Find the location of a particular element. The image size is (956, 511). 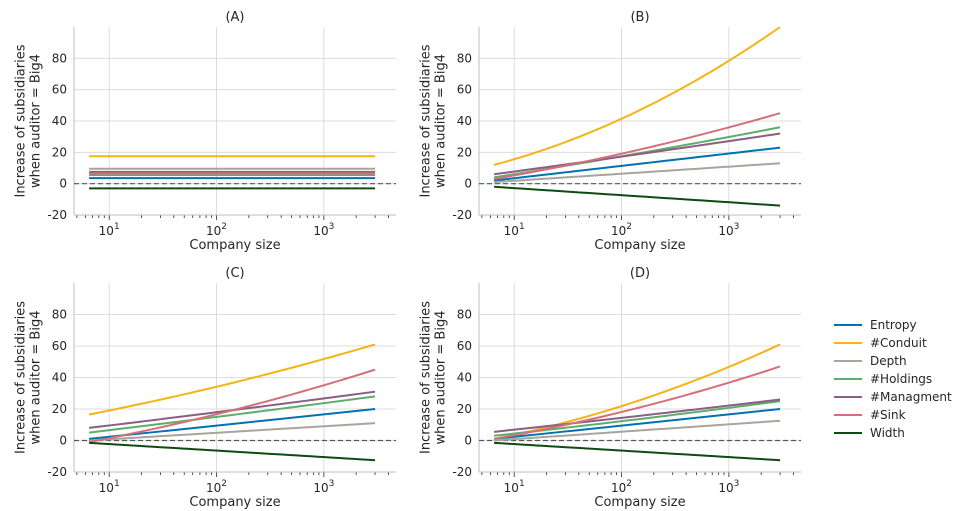

panel-d-ytick-label: -20 is located at coordinates (462, 472).